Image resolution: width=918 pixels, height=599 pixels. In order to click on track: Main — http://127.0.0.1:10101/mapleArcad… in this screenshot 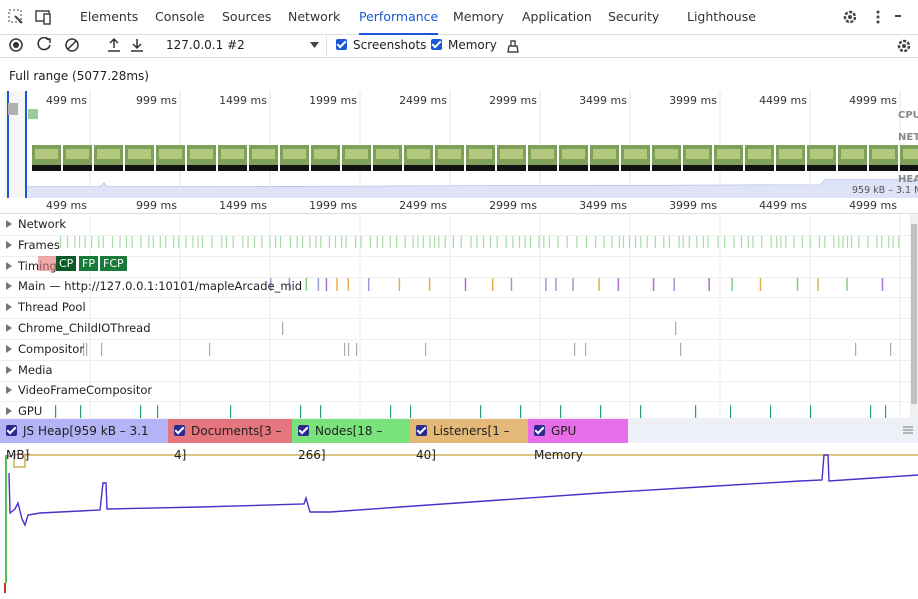, I will do `click(455, 287)`.